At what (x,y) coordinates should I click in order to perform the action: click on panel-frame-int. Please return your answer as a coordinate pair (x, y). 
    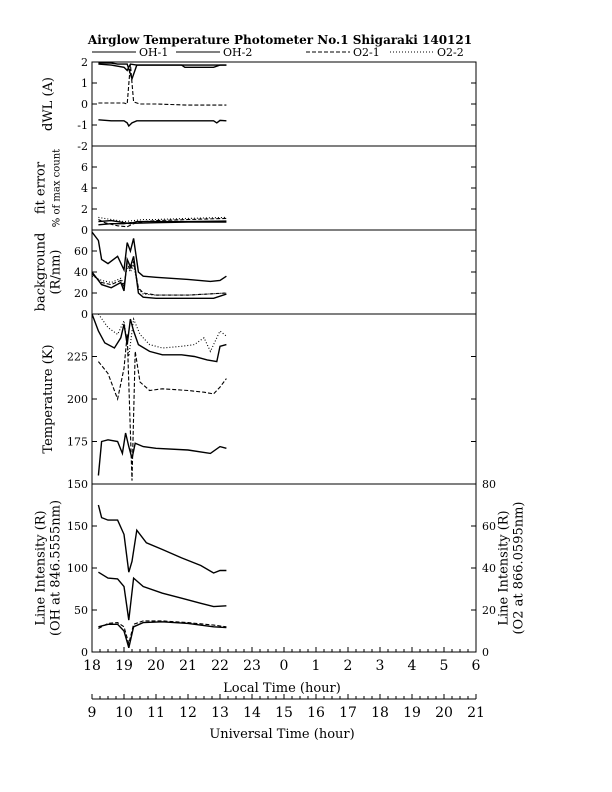
    Looking at the image, I should click on (284, 568).